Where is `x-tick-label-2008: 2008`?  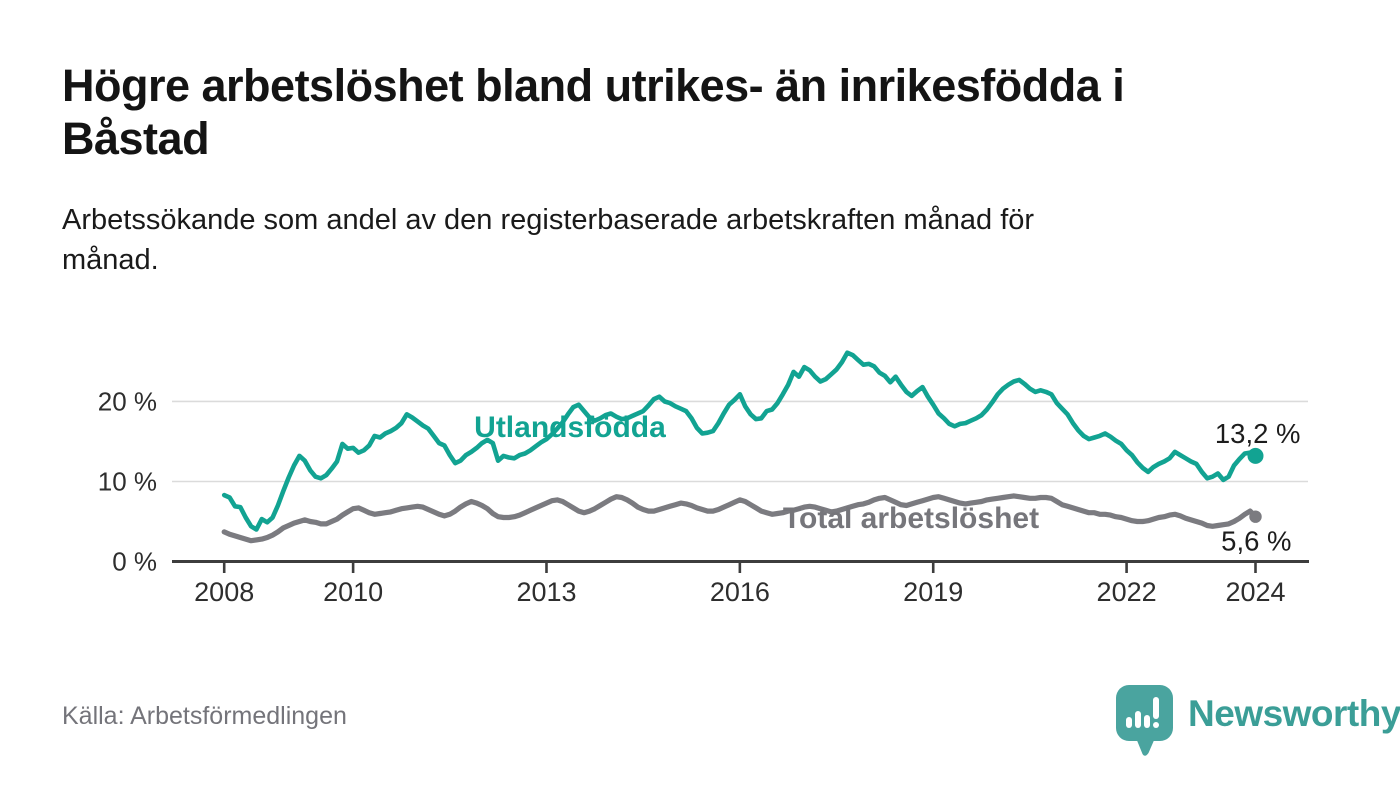
x-tick-label-2008: 2008 is located at coordinates (224, 592).